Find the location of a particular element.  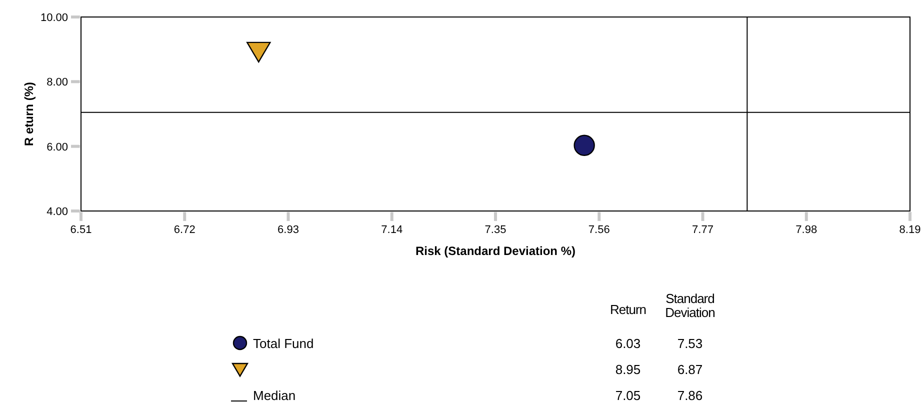

y-axis-title: R eturn (%) is located at coordinates (29, 114).